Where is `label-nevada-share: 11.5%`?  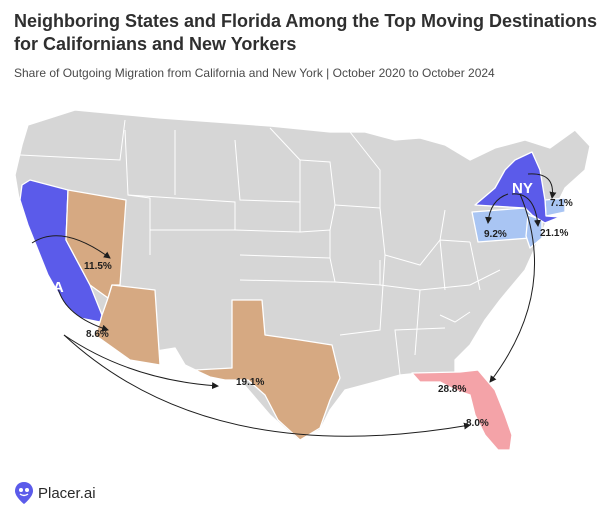
label-nevada-share: 11.5% is located at coordinates (98, 266).